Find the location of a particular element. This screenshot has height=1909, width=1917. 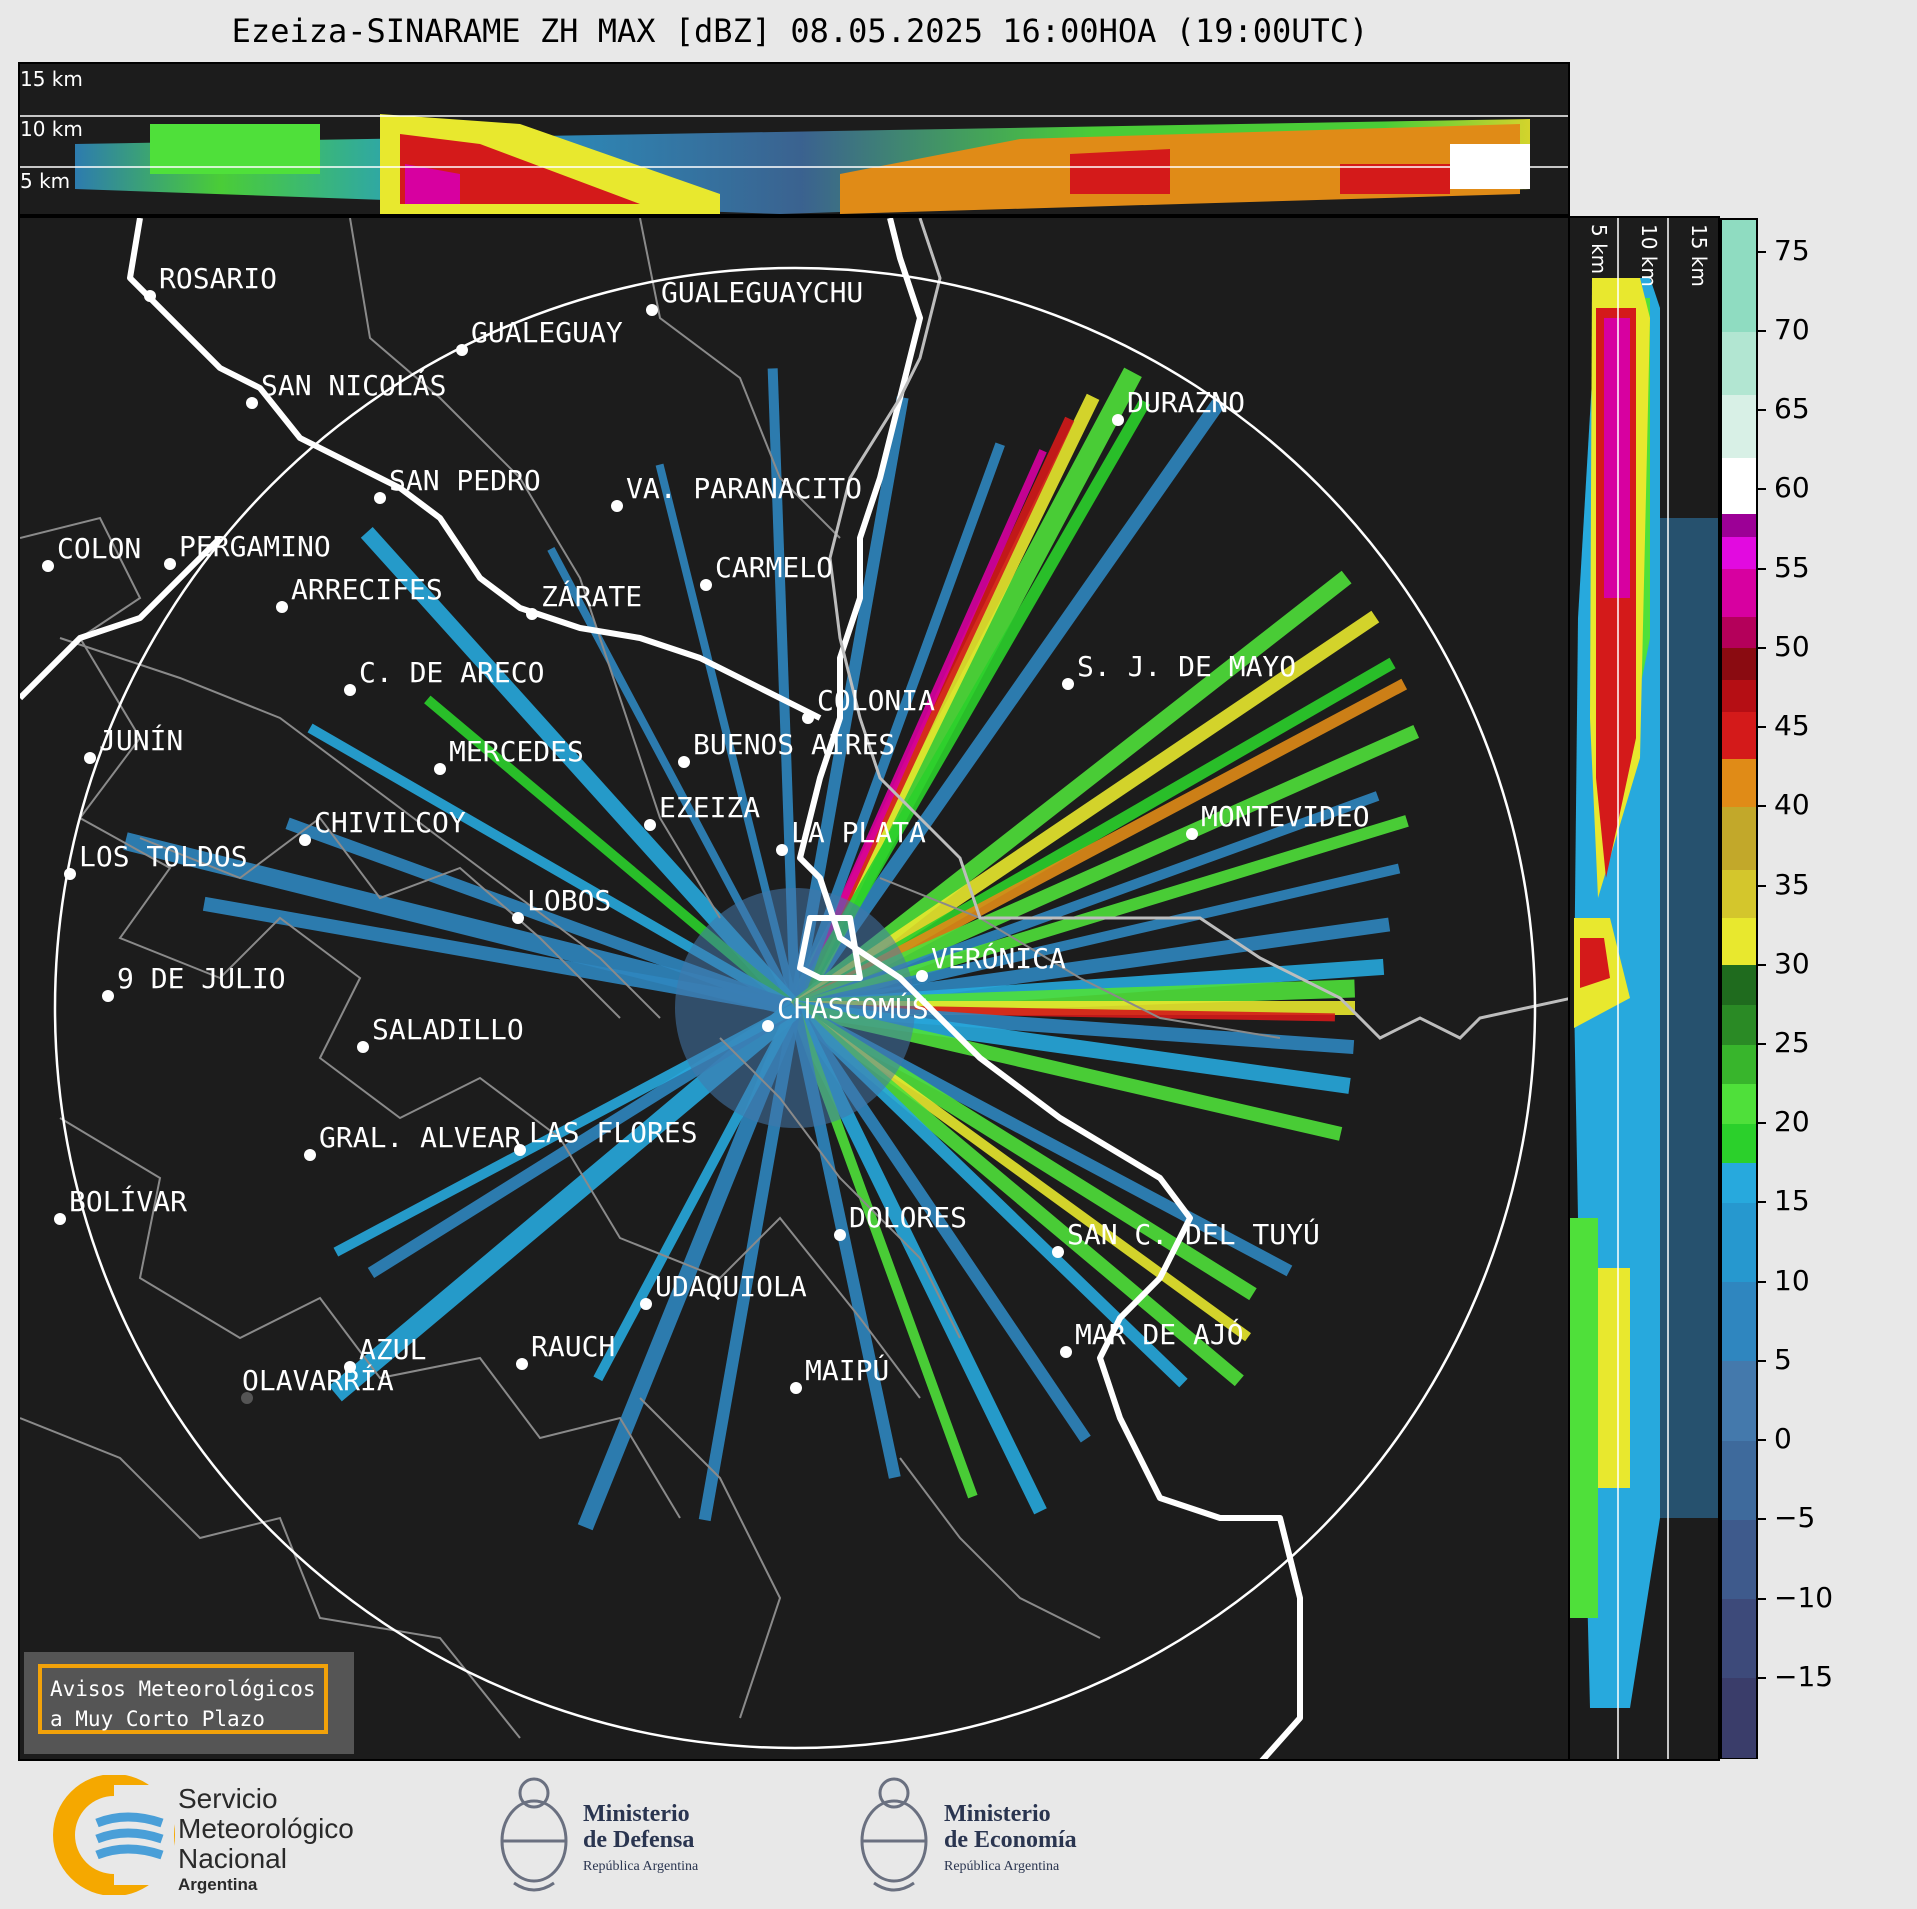

city-label: DURAZNO is located at coordinates (1186, 402).